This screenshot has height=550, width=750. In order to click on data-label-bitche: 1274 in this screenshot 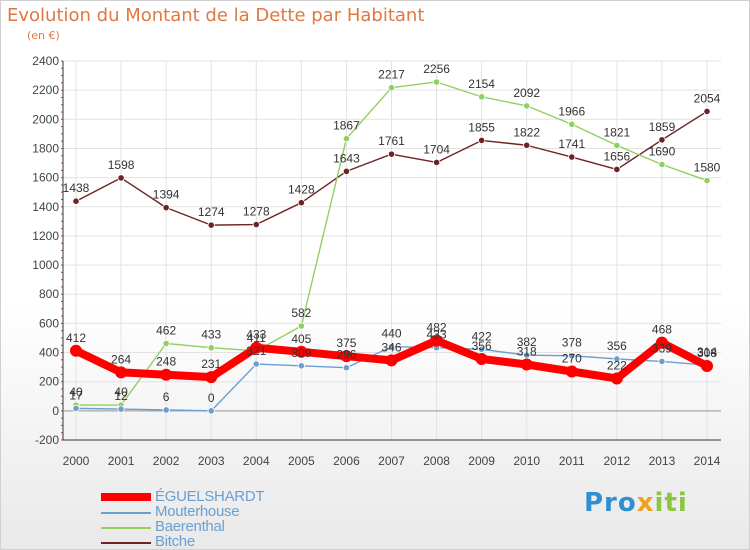, I will do `click(211, 212)`.